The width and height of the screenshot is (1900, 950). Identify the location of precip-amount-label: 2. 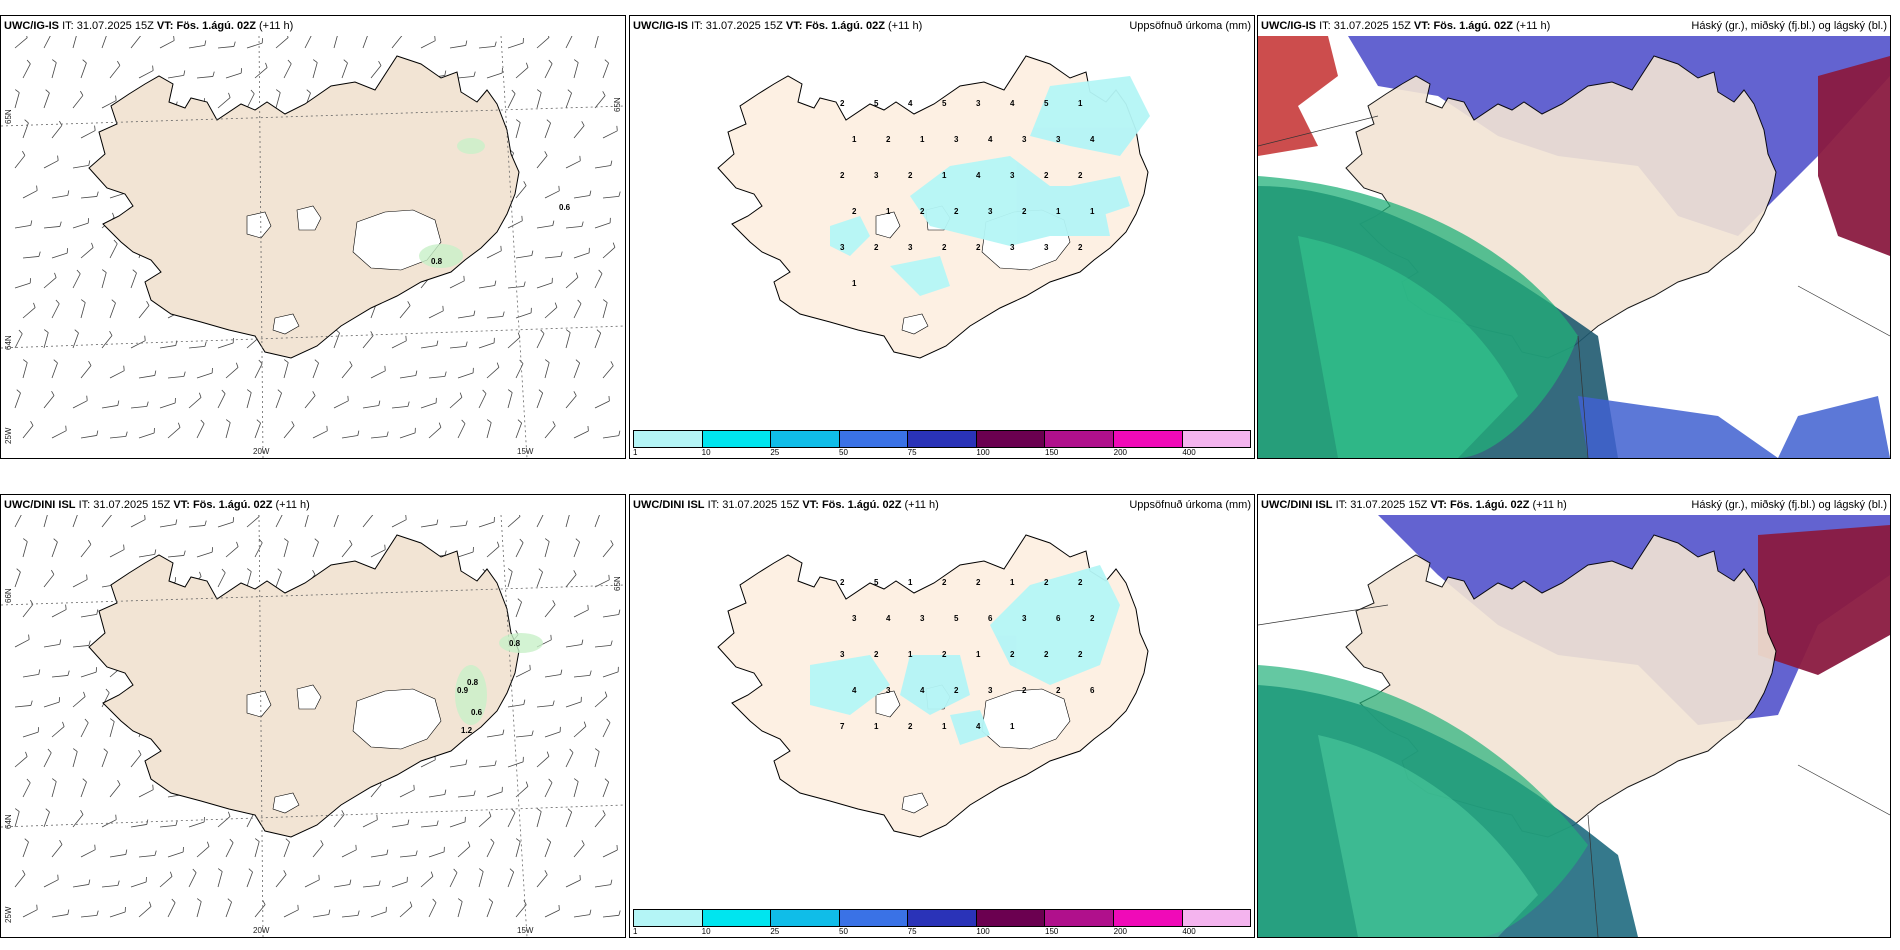
(922, 211).